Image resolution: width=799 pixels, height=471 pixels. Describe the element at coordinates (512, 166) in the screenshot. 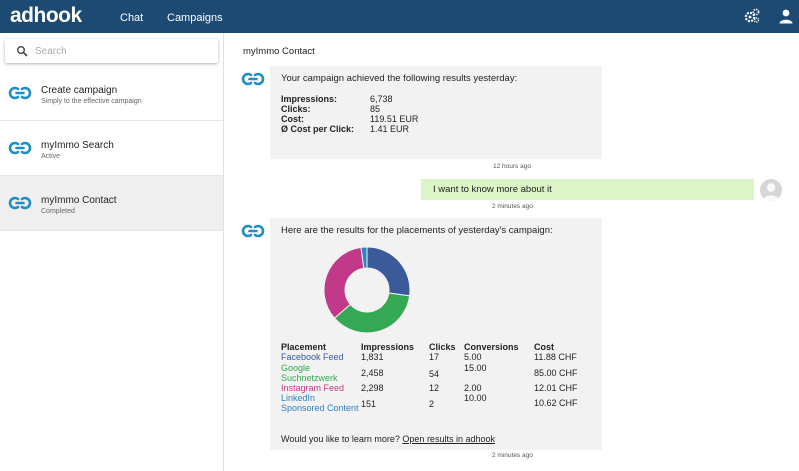

I see `message-timestamp: 12 hours ago` at that location.